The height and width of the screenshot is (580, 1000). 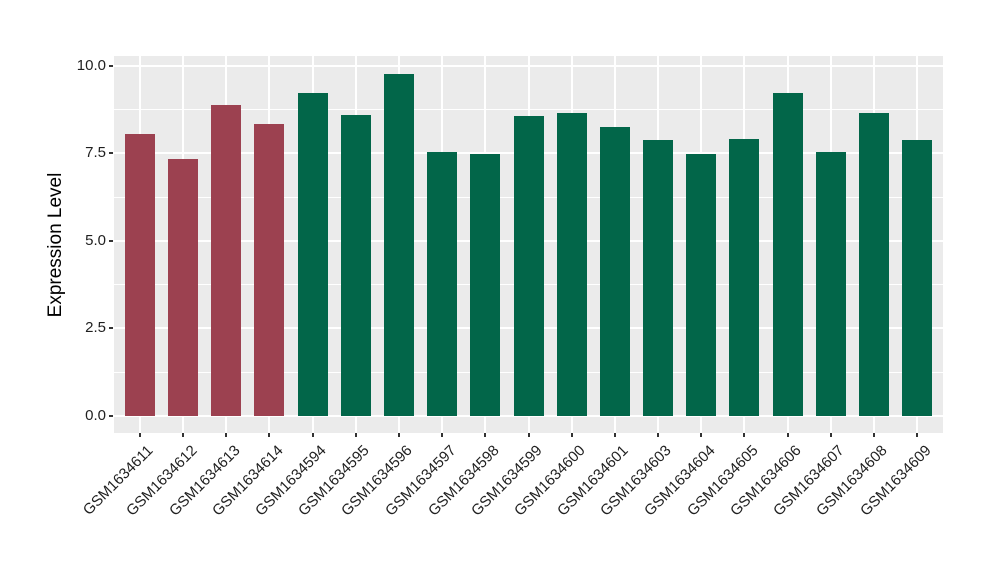 I want to click on bar-GSM1634605, so click(x=744, y=277).